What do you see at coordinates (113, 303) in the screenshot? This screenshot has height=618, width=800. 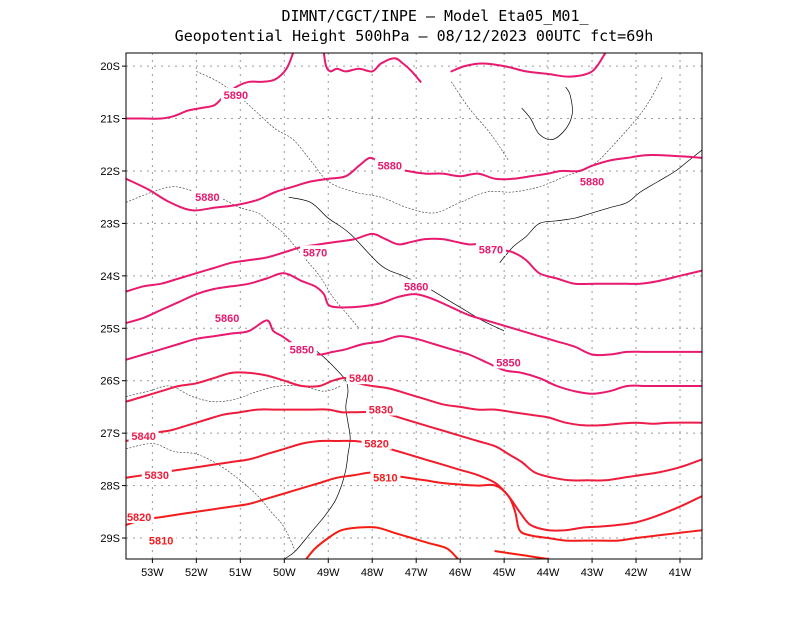 I see `latitude-axis: 20S 21S 22S 23S 24S 25S 26S 27S 28S 29S` at bounding box center [113, 303].